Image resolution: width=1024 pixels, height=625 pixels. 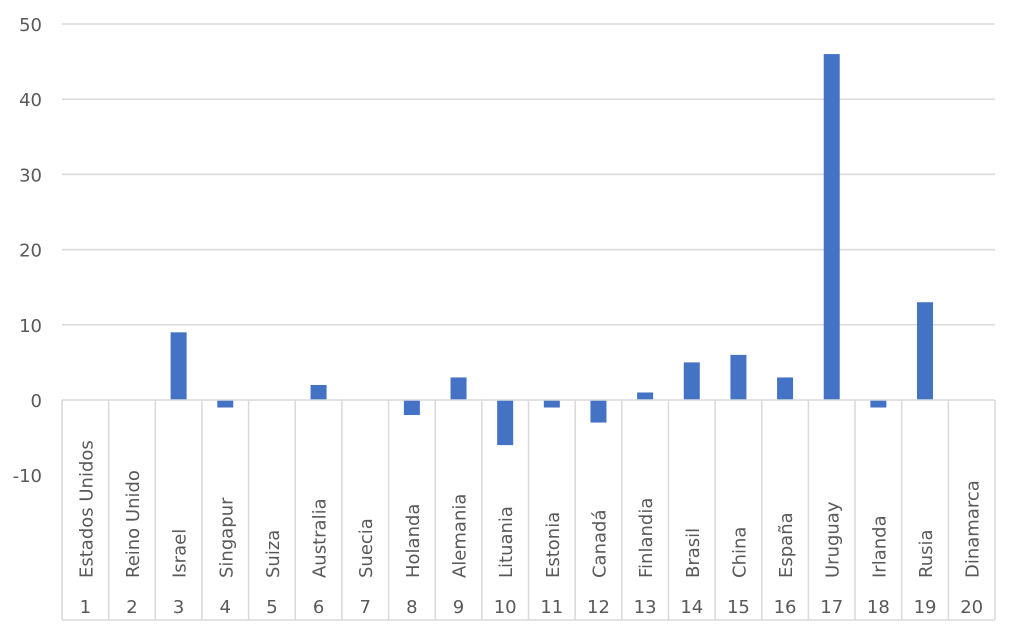 What do you see at coordinates (973, 529) in the screenshot?
I see `category-label: Dinamarca` at bounding box center [973, 529].